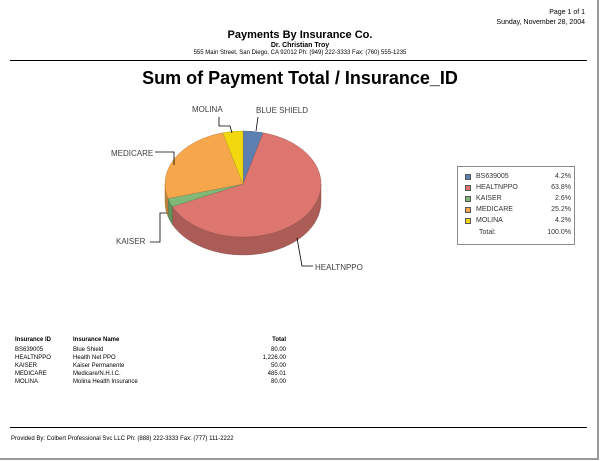 This screenshot has height=461, width=600. I want to click on cell-insurance-name: Health Net PPO, so click(94, 358).